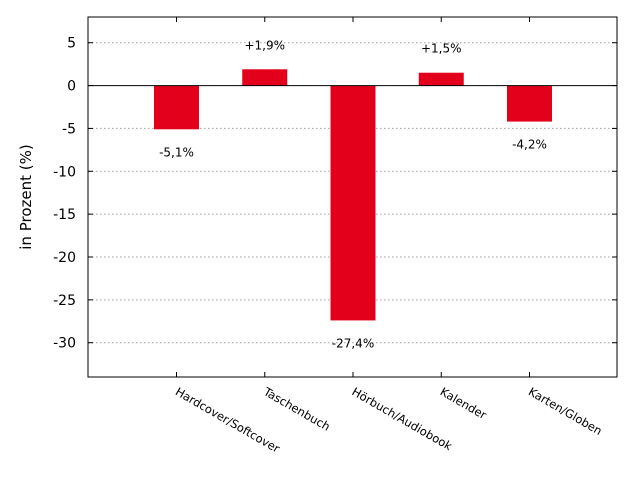 The height and width of the screenshot is (480, 640). I want to click on y-tick-label: 0, so click(71, 87).